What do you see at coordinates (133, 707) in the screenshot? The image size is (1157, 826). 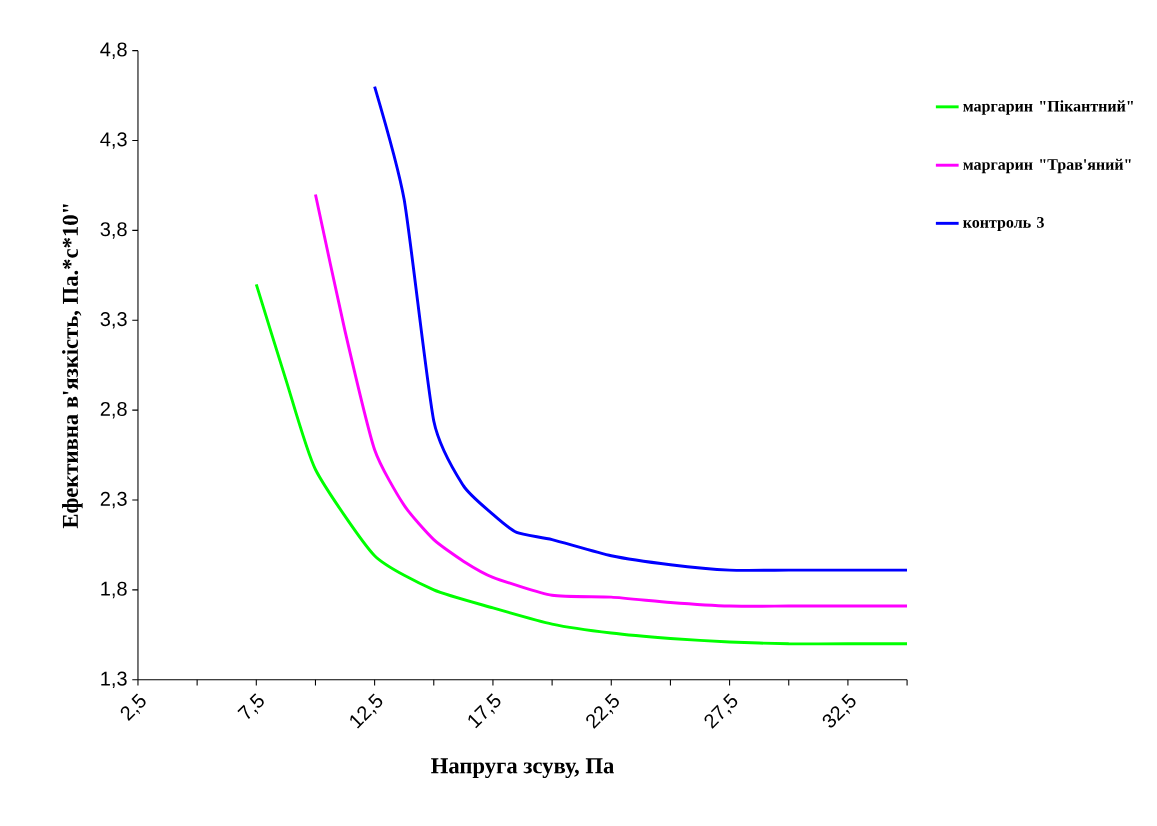 I see `x-tick-label: 2,5` at bounding box center [133, 707].